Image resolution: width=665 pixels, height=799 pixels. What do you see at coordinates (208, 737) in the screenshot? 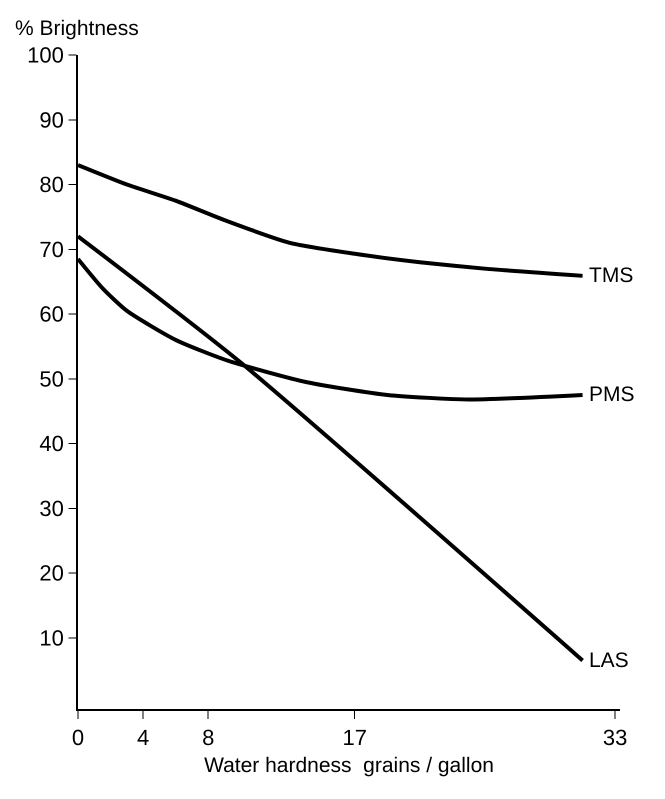
I see `x-tick-label: 8` at bounding box center [208, 737].